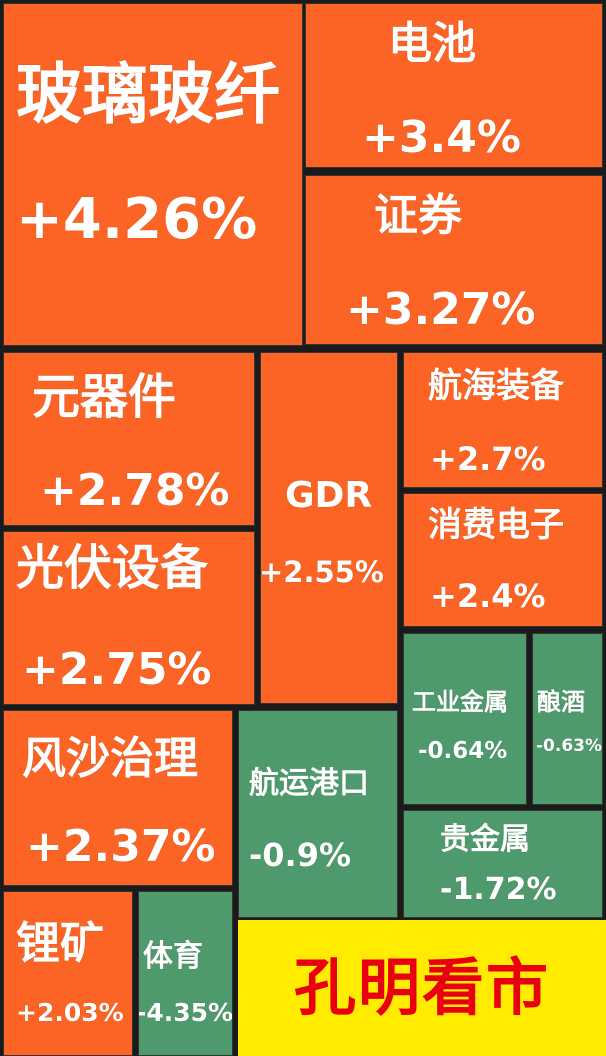 This screenshot has height=1056, width=606. I want to click on sector-tile: 工业金属 -0.64%, so click(465, 719).